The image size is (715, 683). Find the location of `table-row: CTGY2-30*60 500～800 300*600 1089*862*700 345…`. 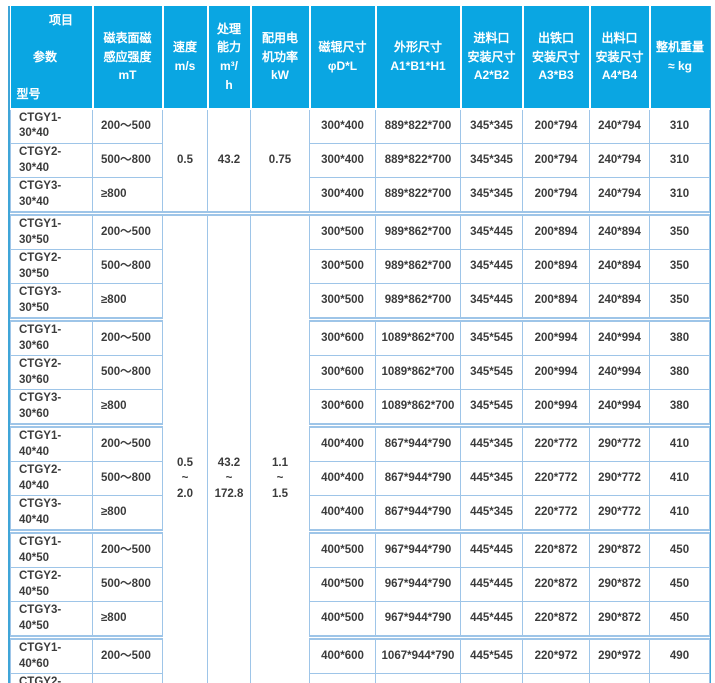

table-row: CTGY2-30*60 500～800 300*600 1089*862*700 345… is located at coordinates (360, 373).